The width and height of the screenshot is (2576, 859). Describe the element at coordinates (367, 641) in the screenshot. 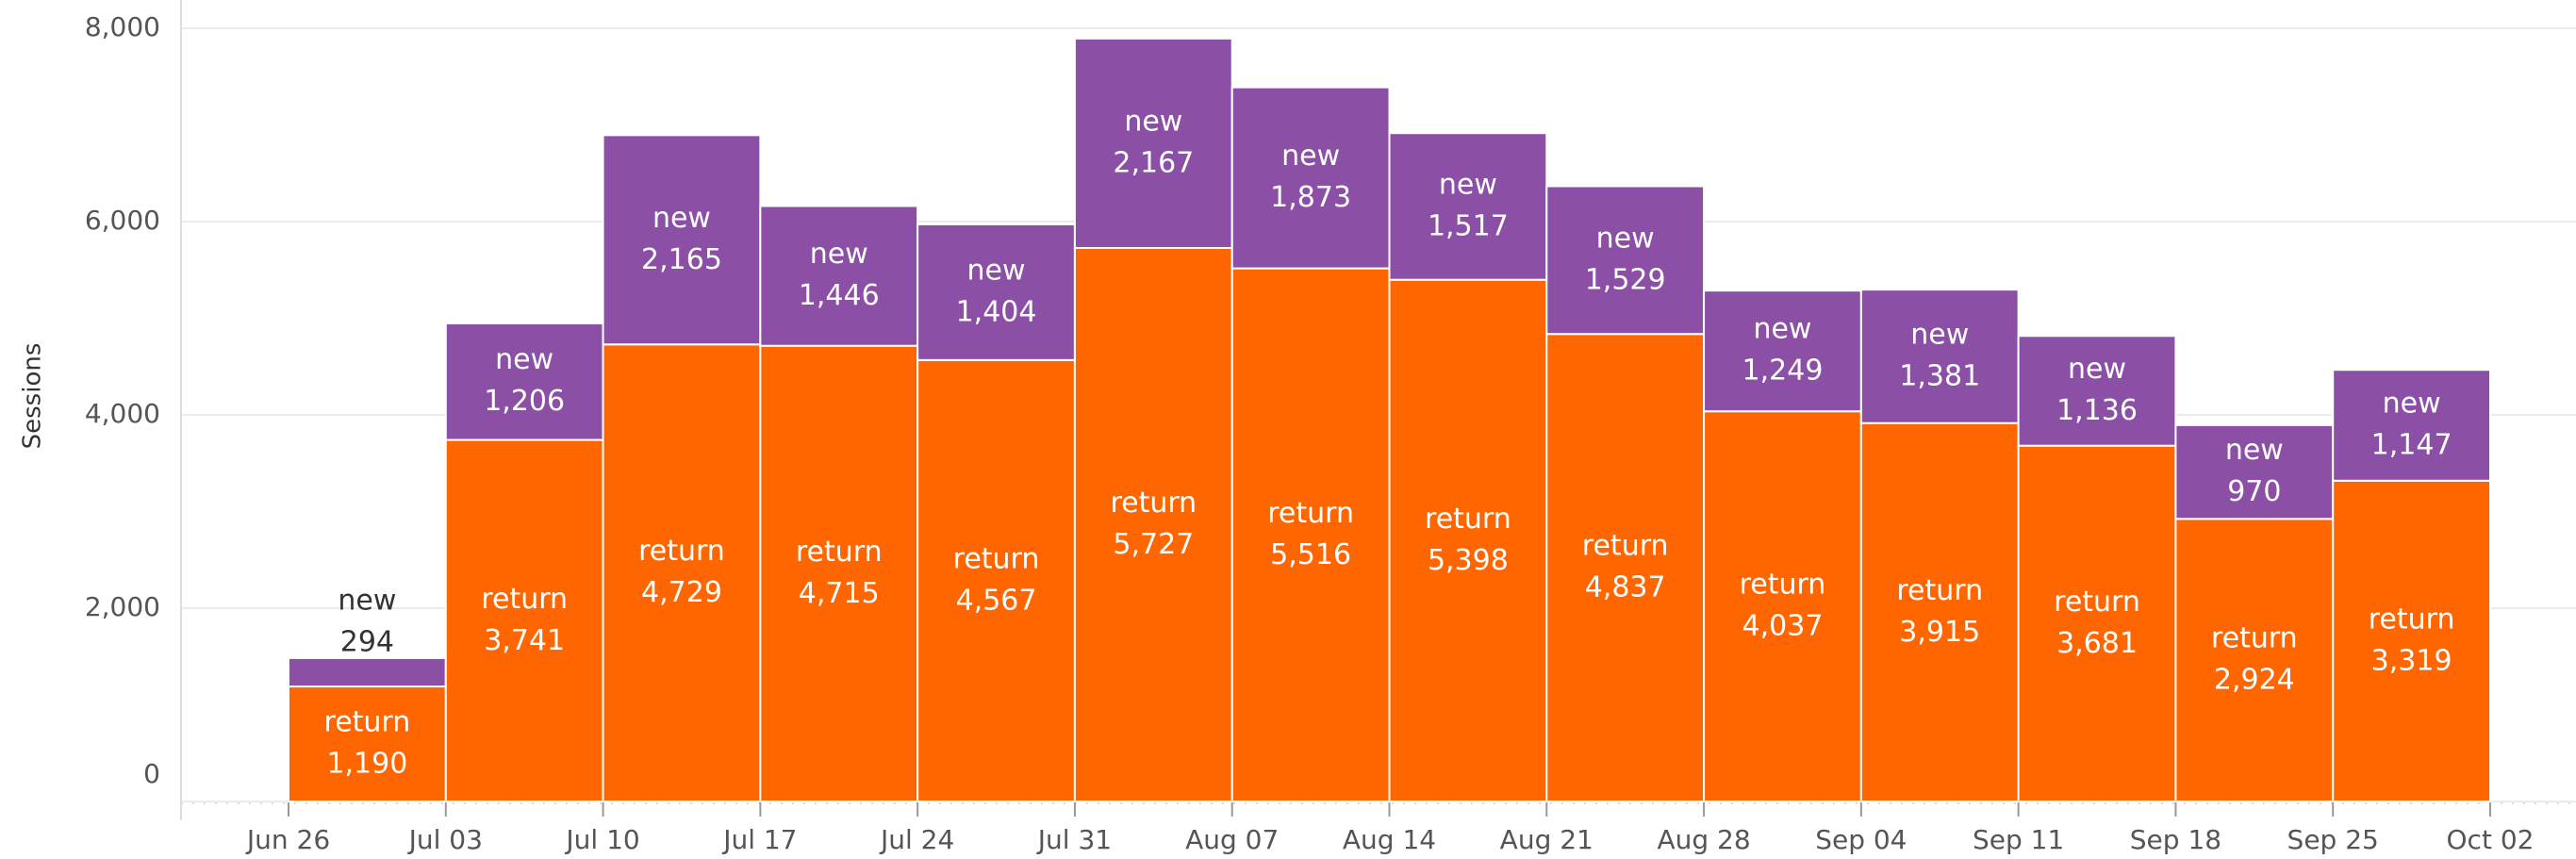

I see `data-label: 294` at that location.